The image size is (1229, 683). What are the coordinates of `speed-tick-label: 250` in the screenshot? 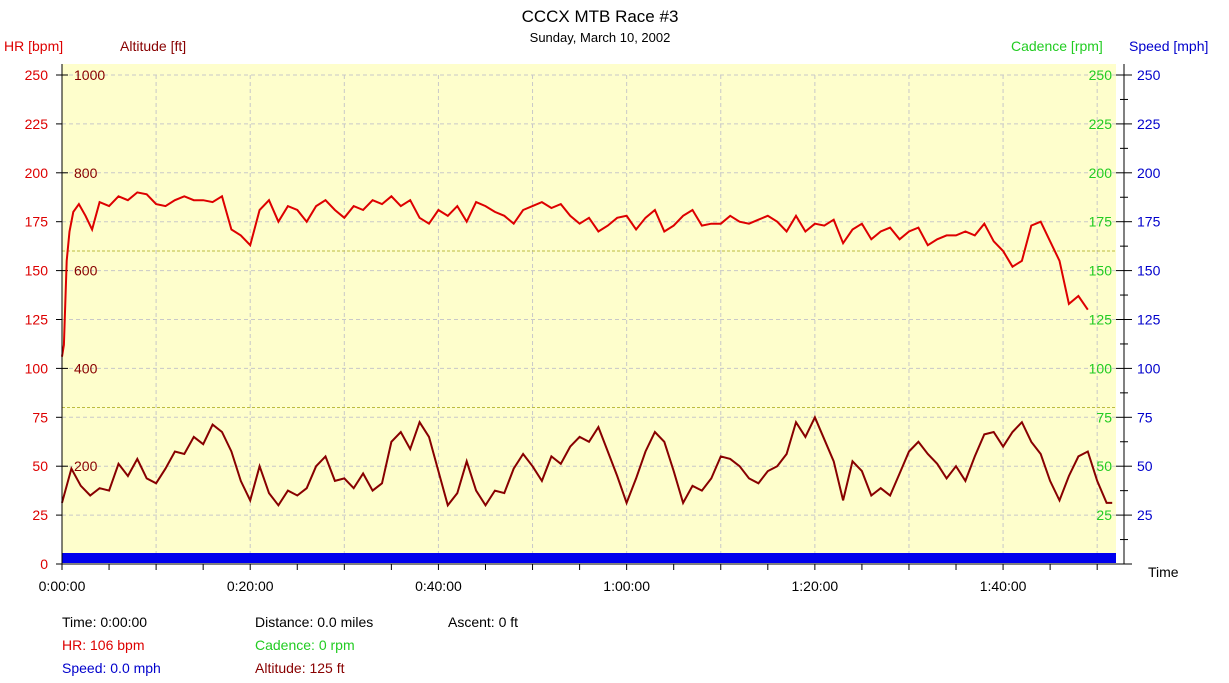 It's located at (1149, 75).